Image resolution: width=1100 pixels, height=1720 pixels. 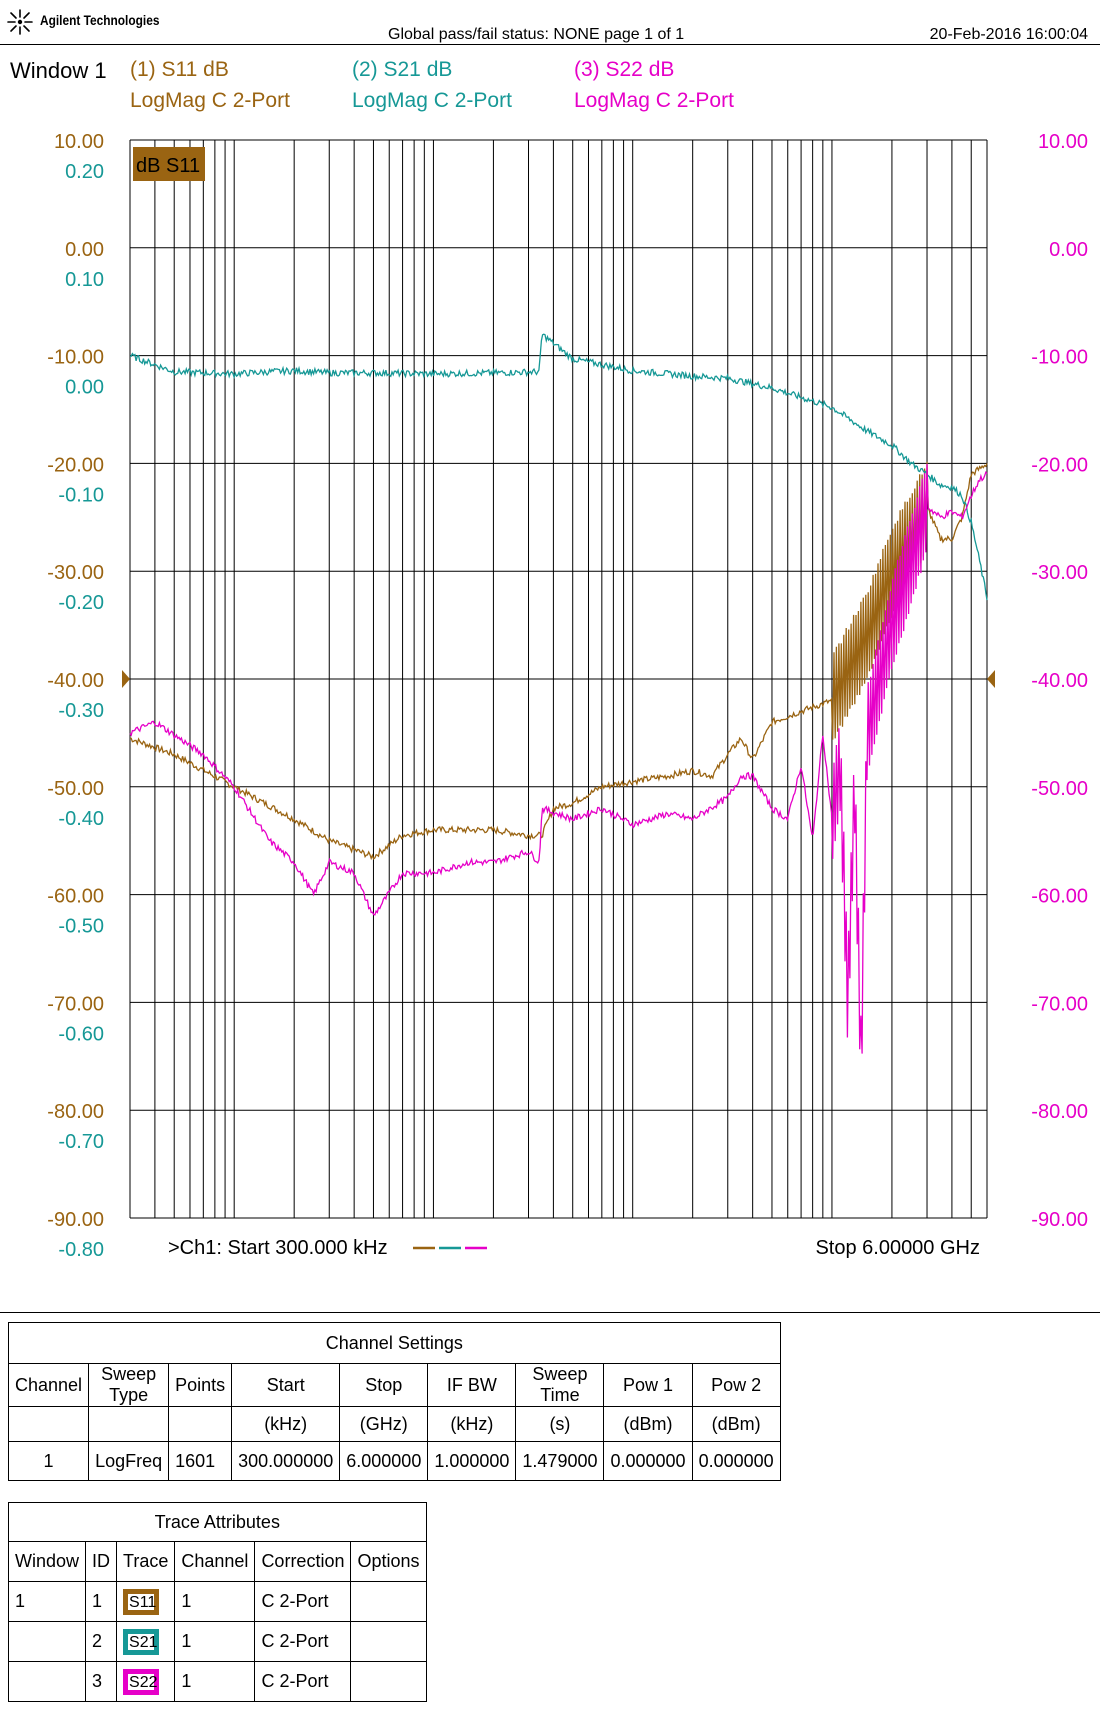 I want to click on table-cell: LogFreq, so click(x=129, y=1461).